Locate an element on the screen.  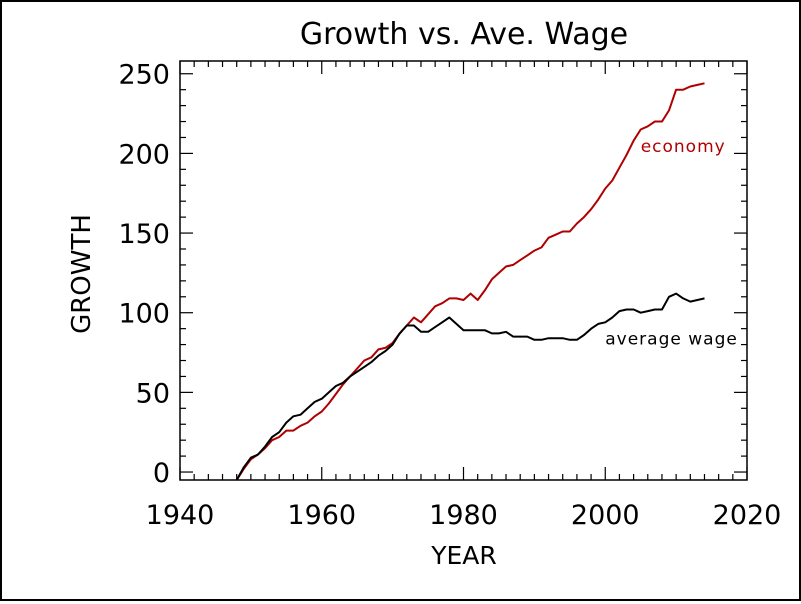
series-annotations: economy average wage is located at coordinates (671, 243).